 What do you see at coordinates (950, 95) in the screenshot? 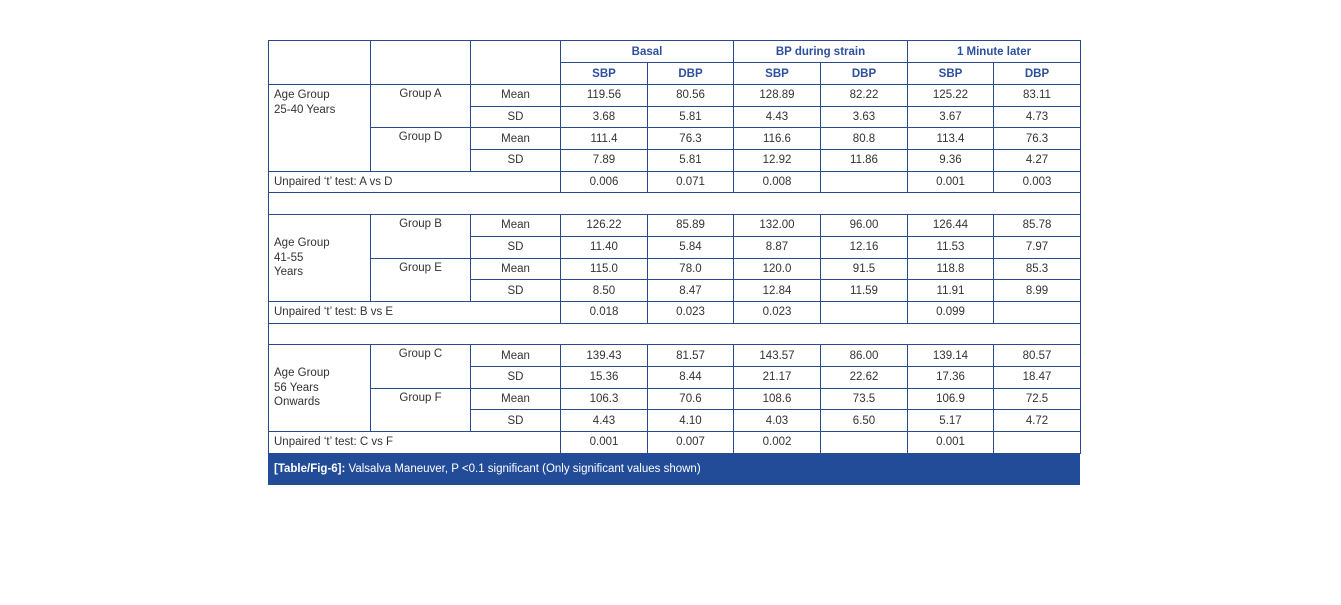
I see `value-cell: 125.22` at bounding box center [950, 95].